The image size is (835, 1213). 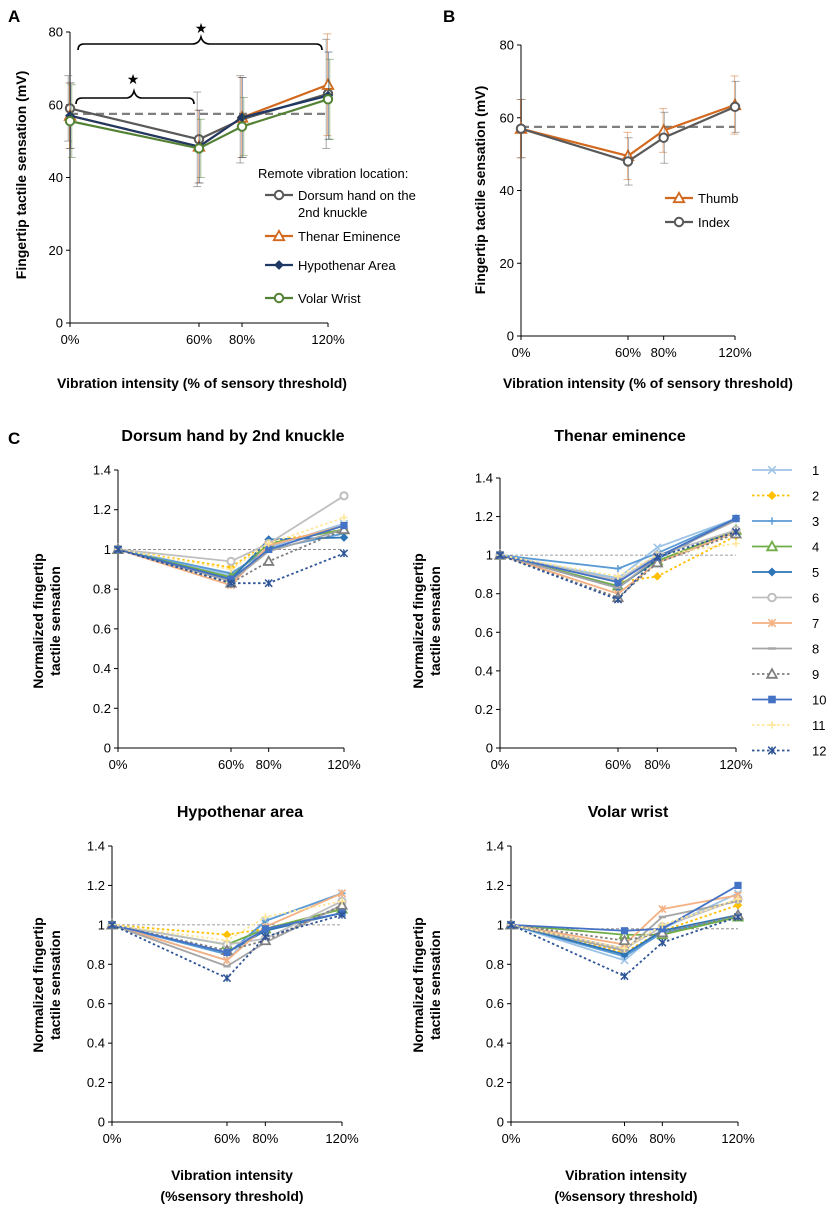 What do you see at coordinates (328, 99) in the screenshot?
I see `a-series-volar-wrist-point` at bounding box center [328, 99].